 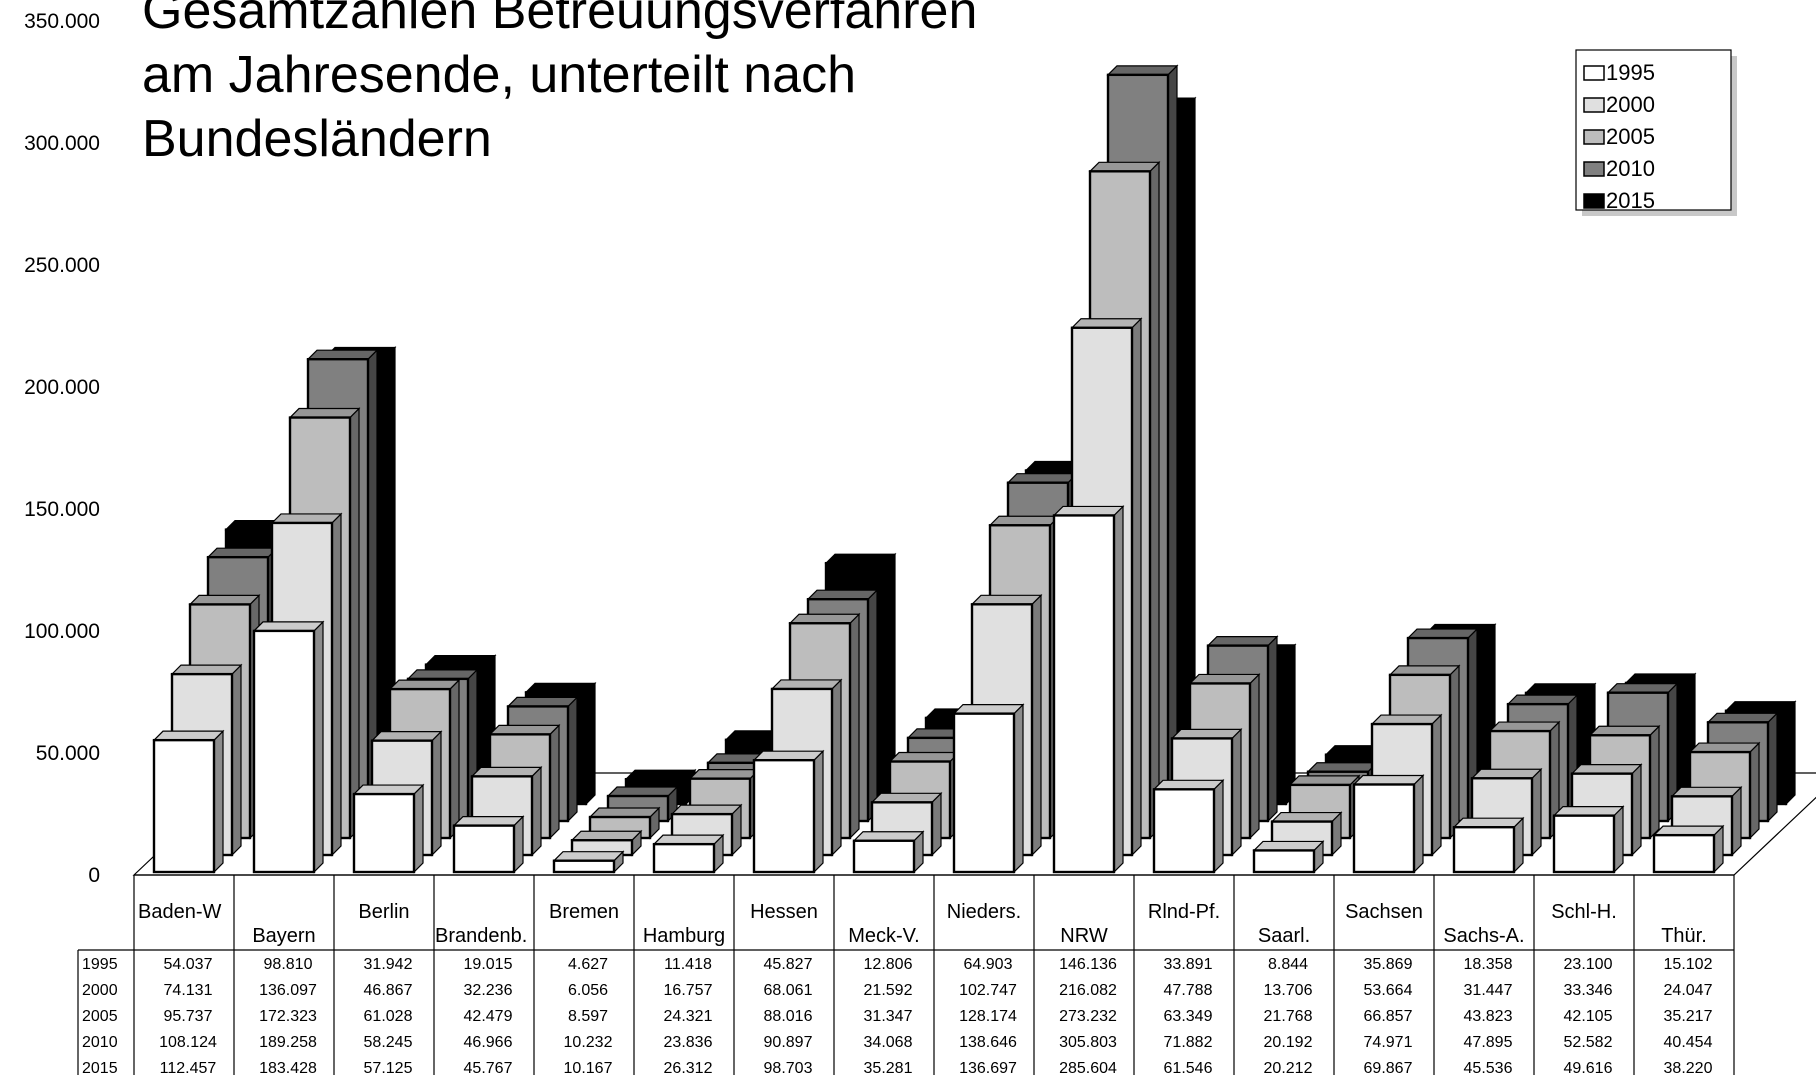 What do you see at coordinates (288, 964) in the screenshot?
I see `data-label: 98.810` at bounding box center [288, 964].